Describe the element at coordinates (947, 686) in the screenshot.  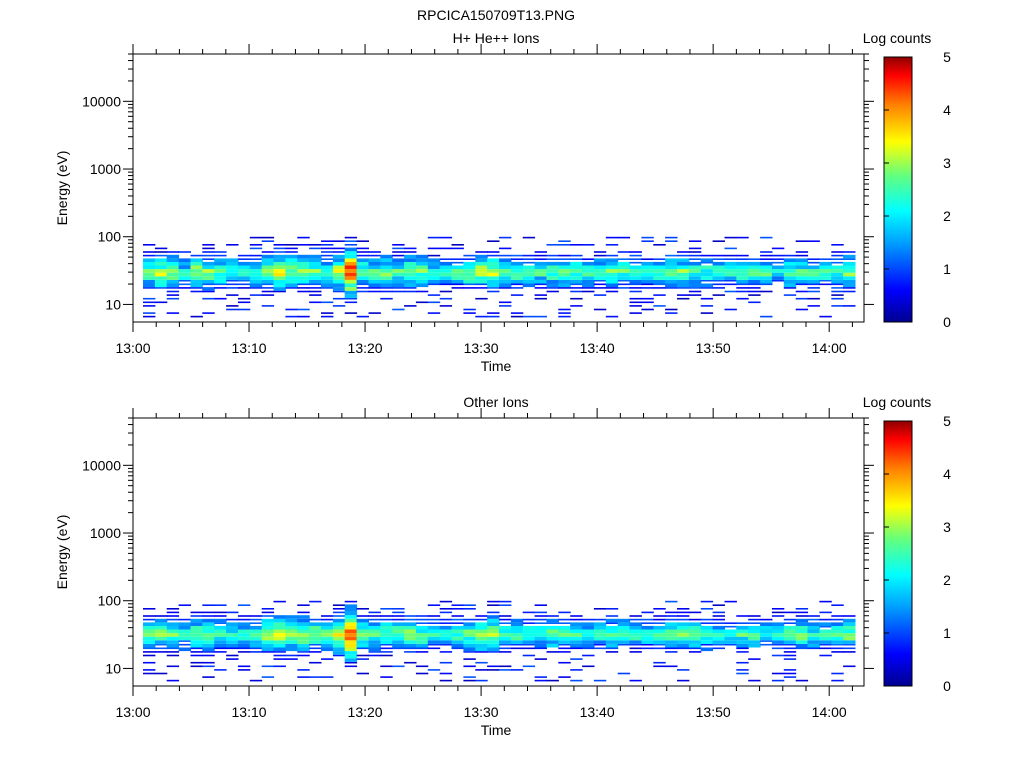
I see `colorbar-tick-label: 0` at that location.